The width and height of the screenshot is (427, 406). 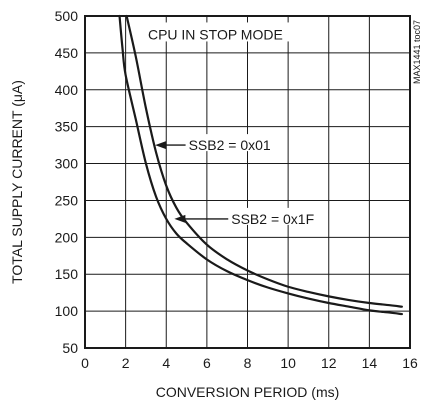 What do you see at coordinates (417, 52) in the screenshot?
I see `figure-code: MAX1441 toc07` at bounding box center [417, 52].